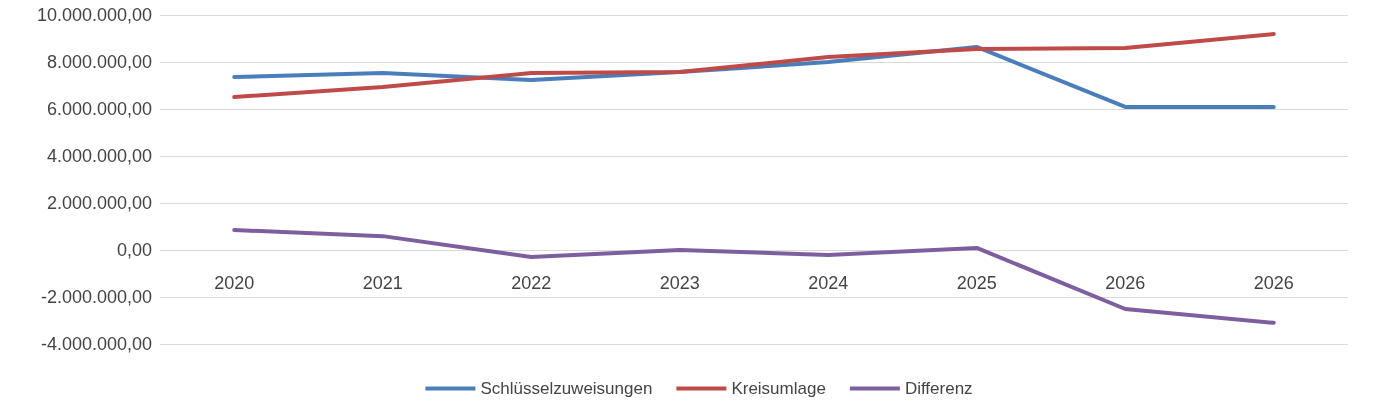 The image size is (1398, 408). I want to click on y-tick-label: -4.000.000,00, so click(96, 344).